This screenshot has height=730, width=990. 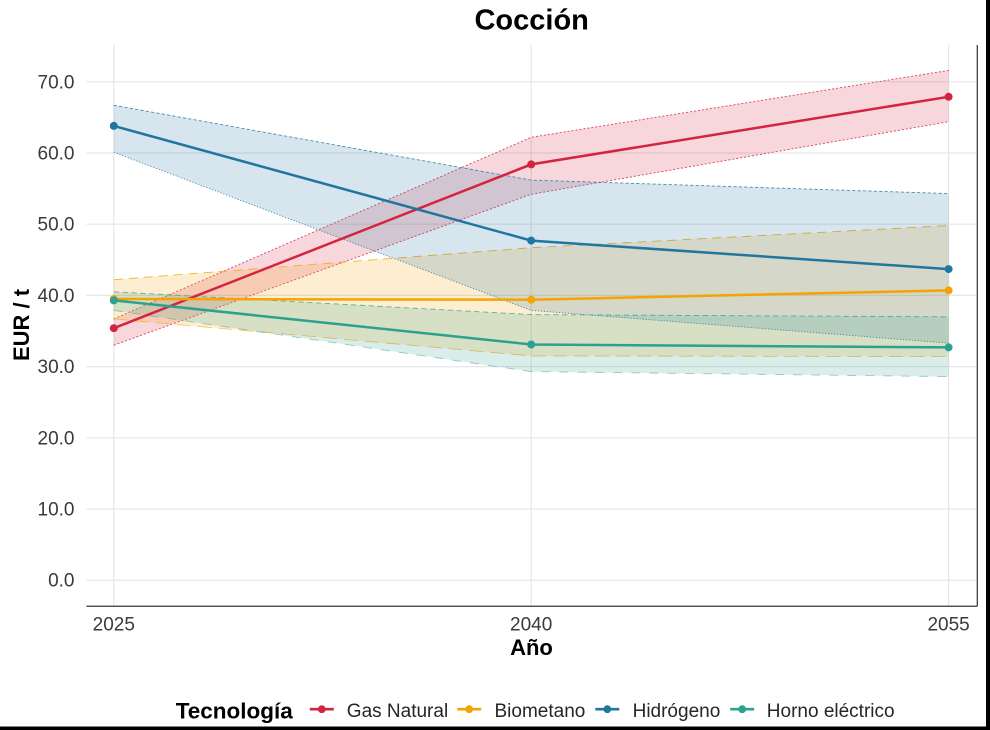 I want to click on svg-text: 2025, so click(x=114, y=625).